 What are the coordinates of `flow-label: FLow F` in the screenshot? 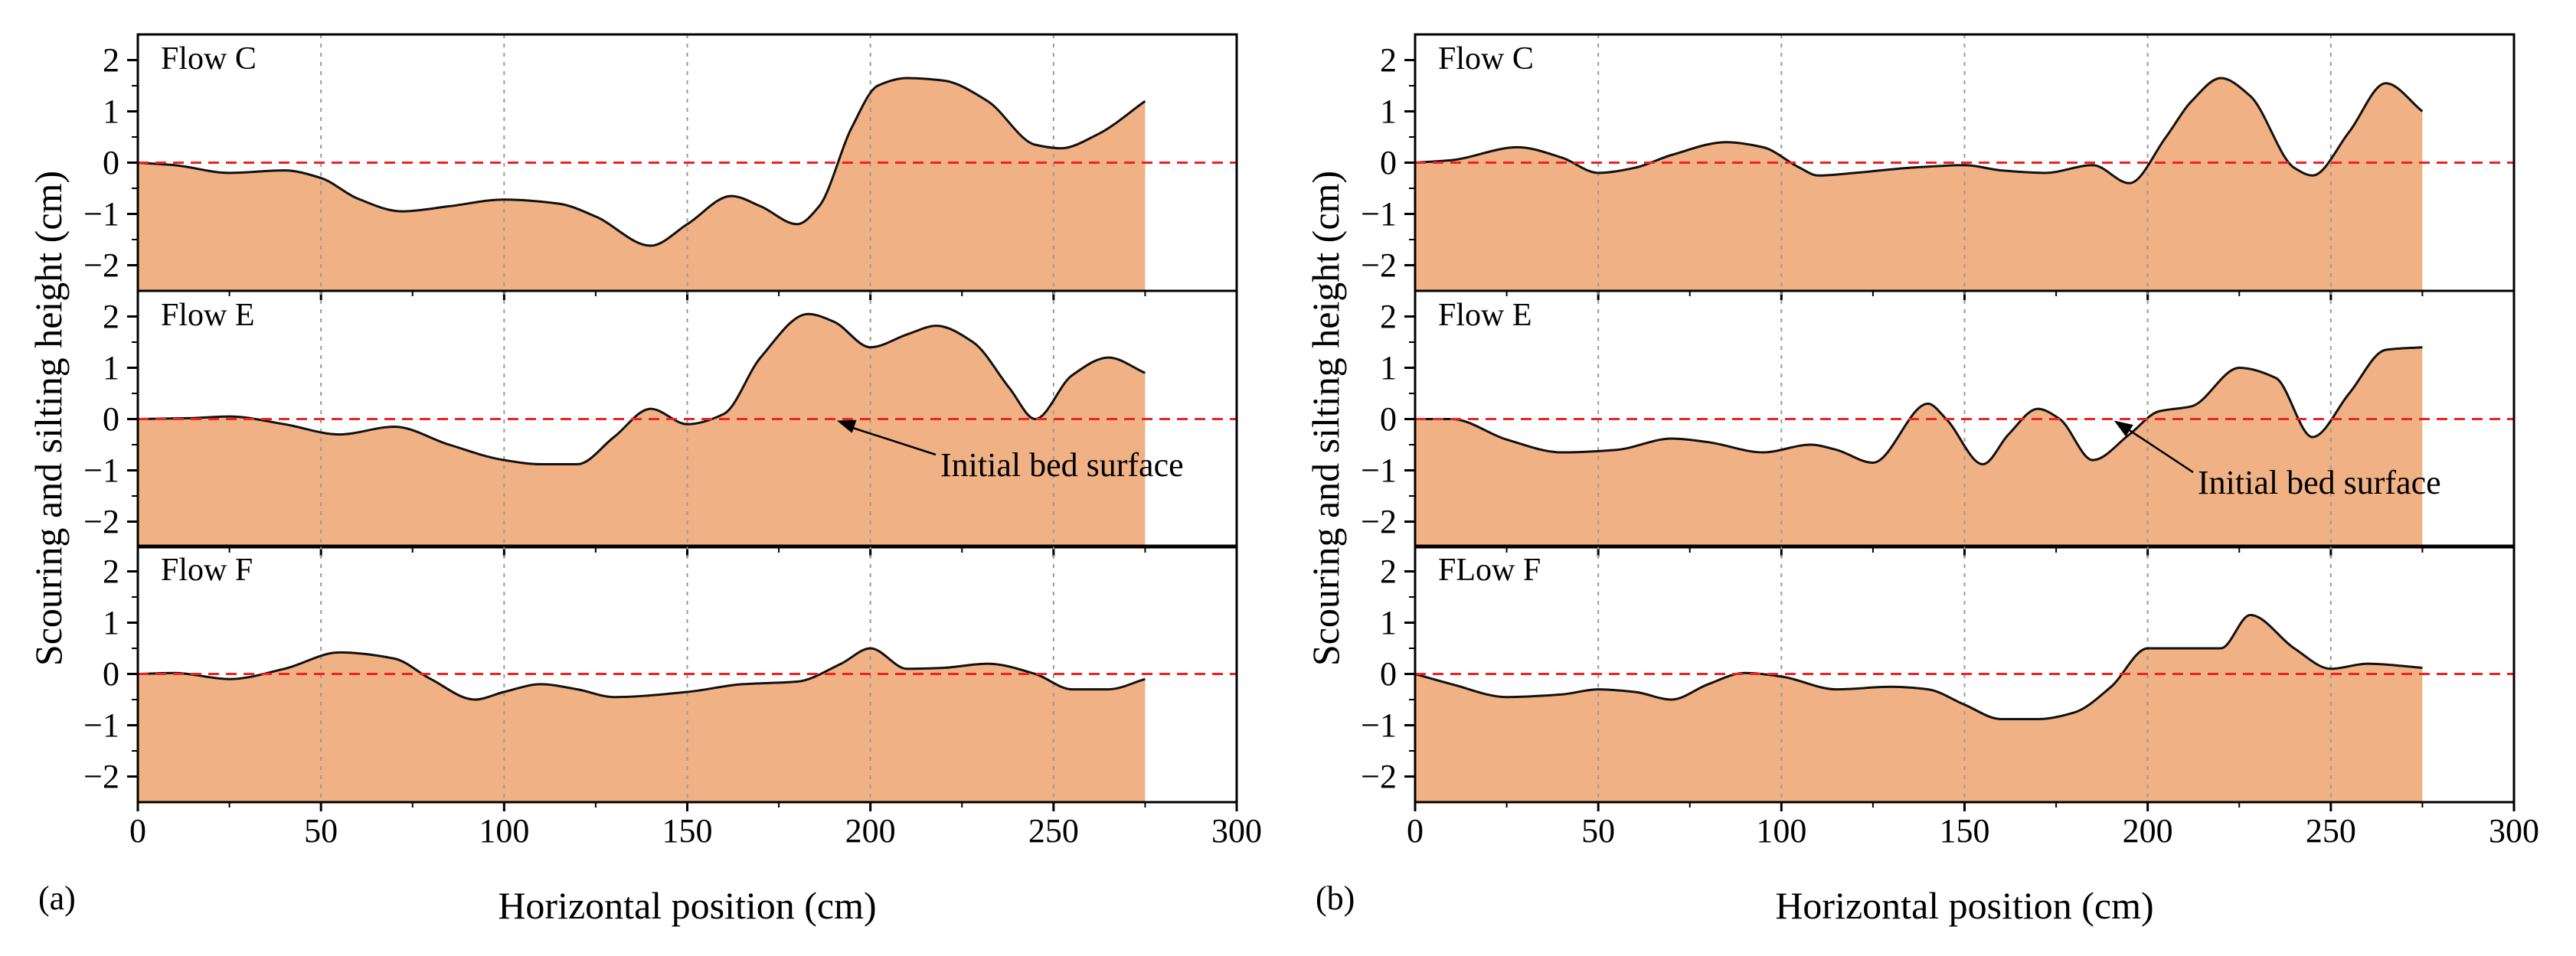 It's located at (1489, 570).